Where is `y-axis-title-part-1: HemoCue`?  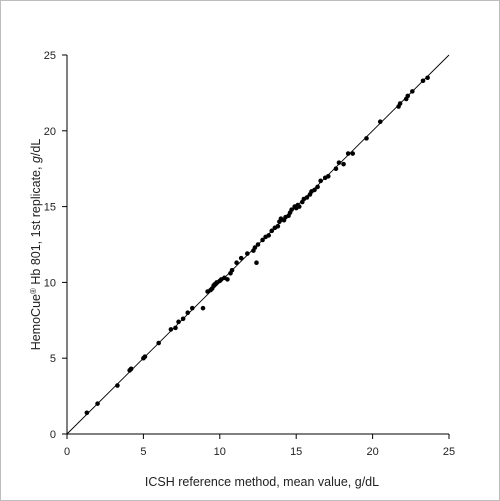
y-axis-title-part-1: HemoCue is located at coordinates (36, 322).